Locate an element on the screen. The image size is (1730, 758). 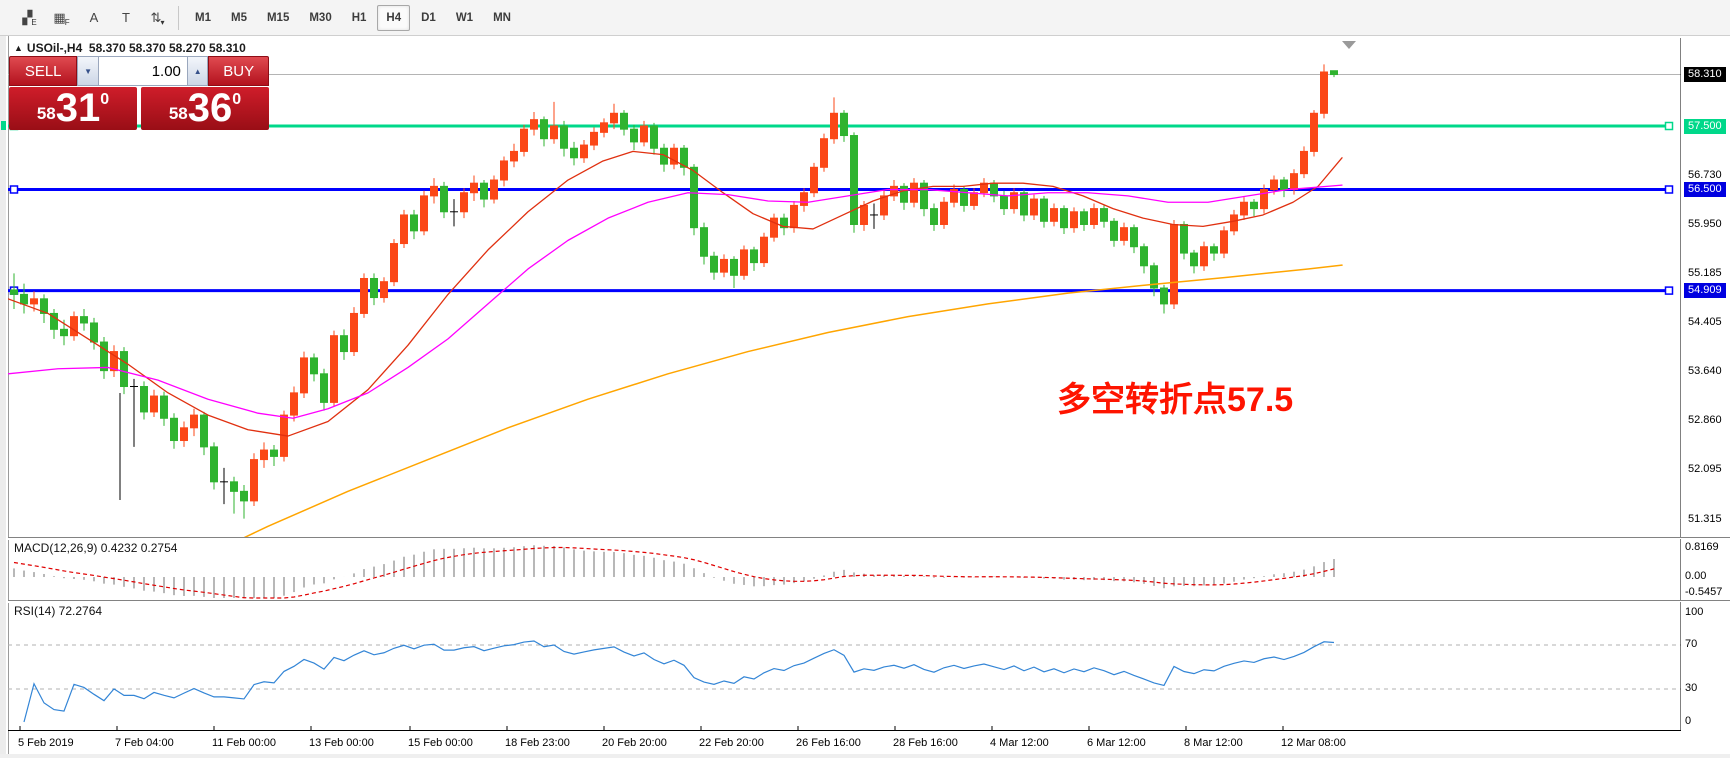
time-label: 18 Feb 23:00 is located at coordinates (537, 743).